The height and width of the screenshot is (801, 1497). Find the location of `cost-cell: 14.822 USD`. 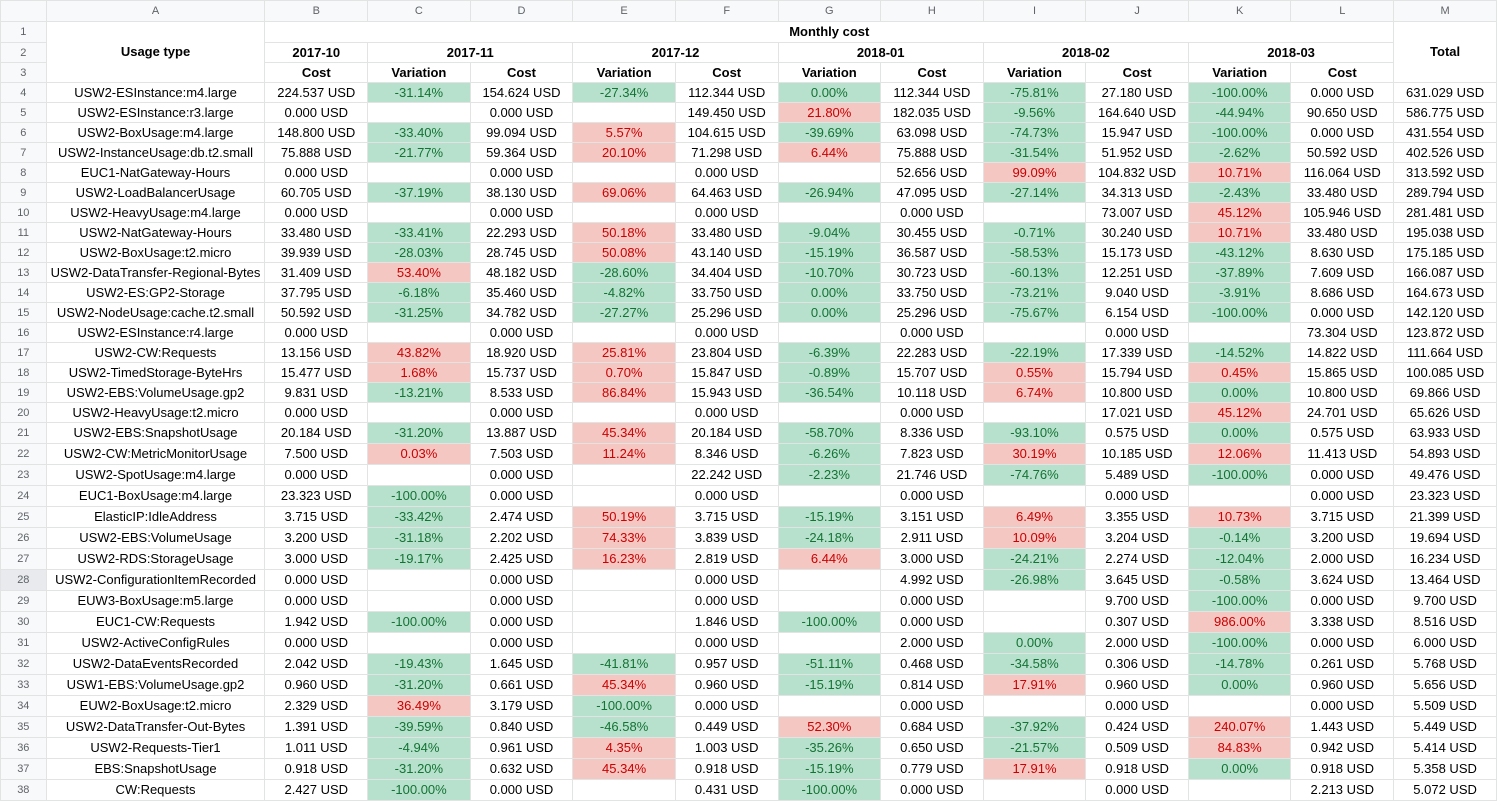

cost-cell: 14.822 USD is located at coordinates (1342, 352).